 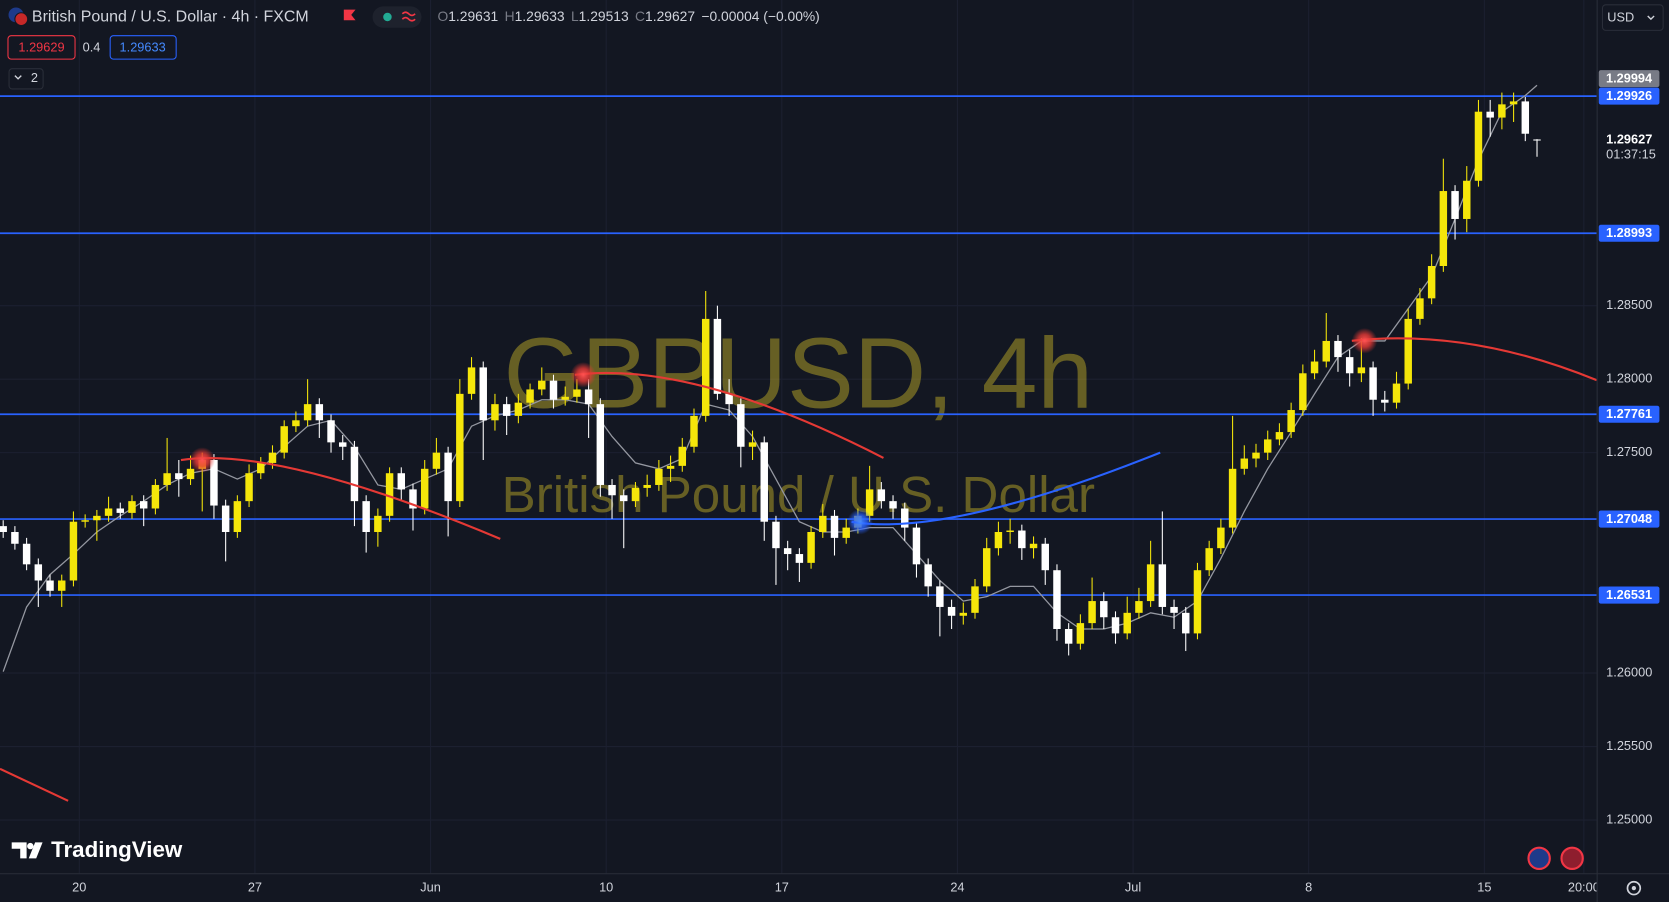 I want to click on settings-icon, so click(x=1634, y=888).